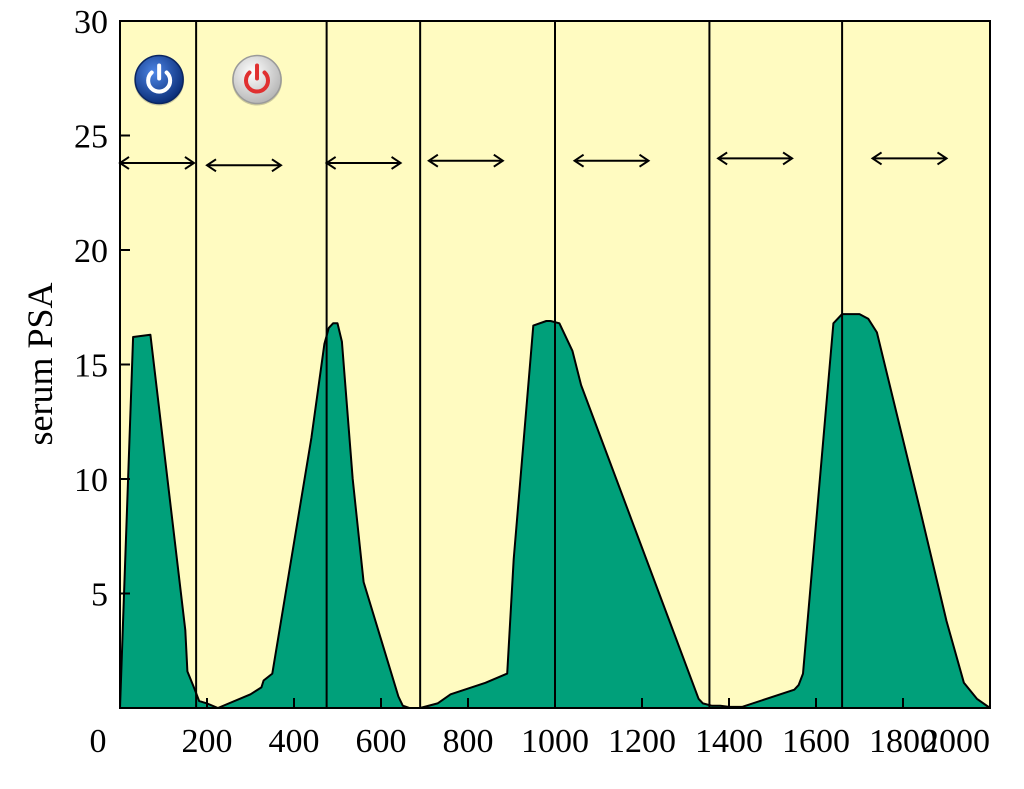 The width and height of the screenshot is (1024, 789). Describe the element at coordinates (99, 595) in the screenshot. I see `y-tick-label-5: 5` at that location.